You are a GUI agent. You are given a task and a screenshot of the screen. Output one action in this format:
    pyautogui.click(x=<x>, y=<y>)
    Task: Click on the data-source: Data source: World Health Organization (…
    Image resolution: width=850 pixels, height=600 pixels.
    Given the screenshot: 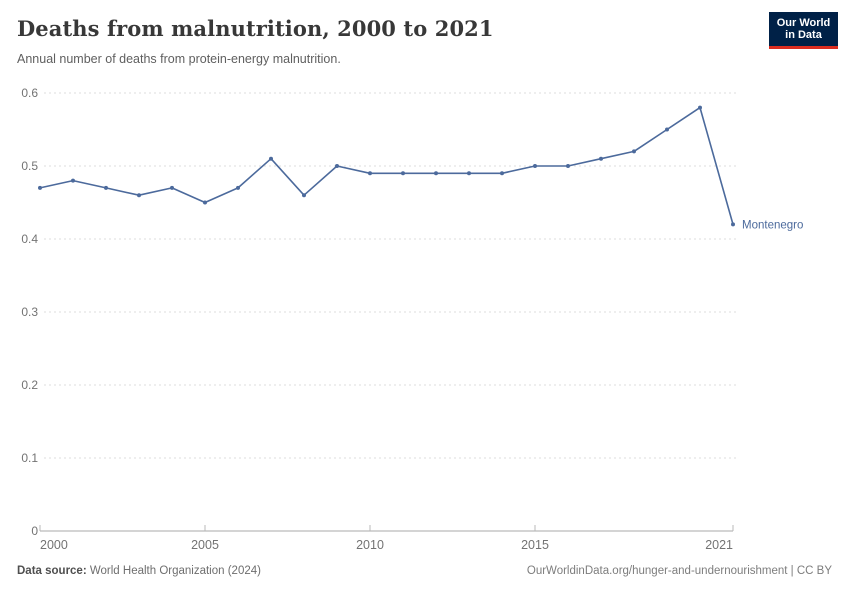 What is the action you would take?
    pyautogui.click(x=139, y=571)
    